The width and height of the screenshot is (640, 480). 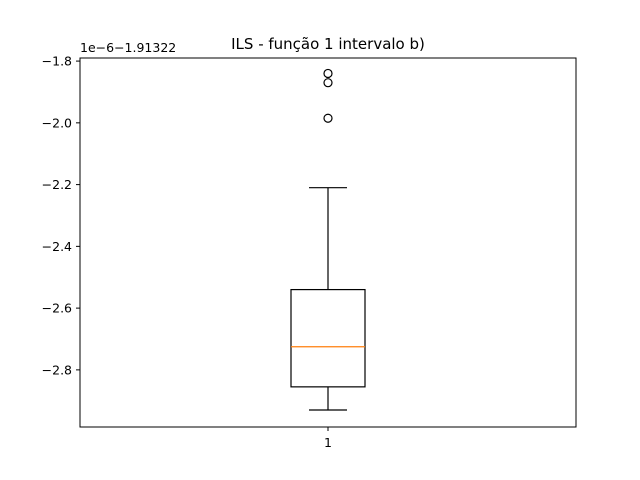 What do you see at coordinates (57, 308) in the screenshot?
I see `y-tick-label: −2.6` at bounding box center [57, 308].